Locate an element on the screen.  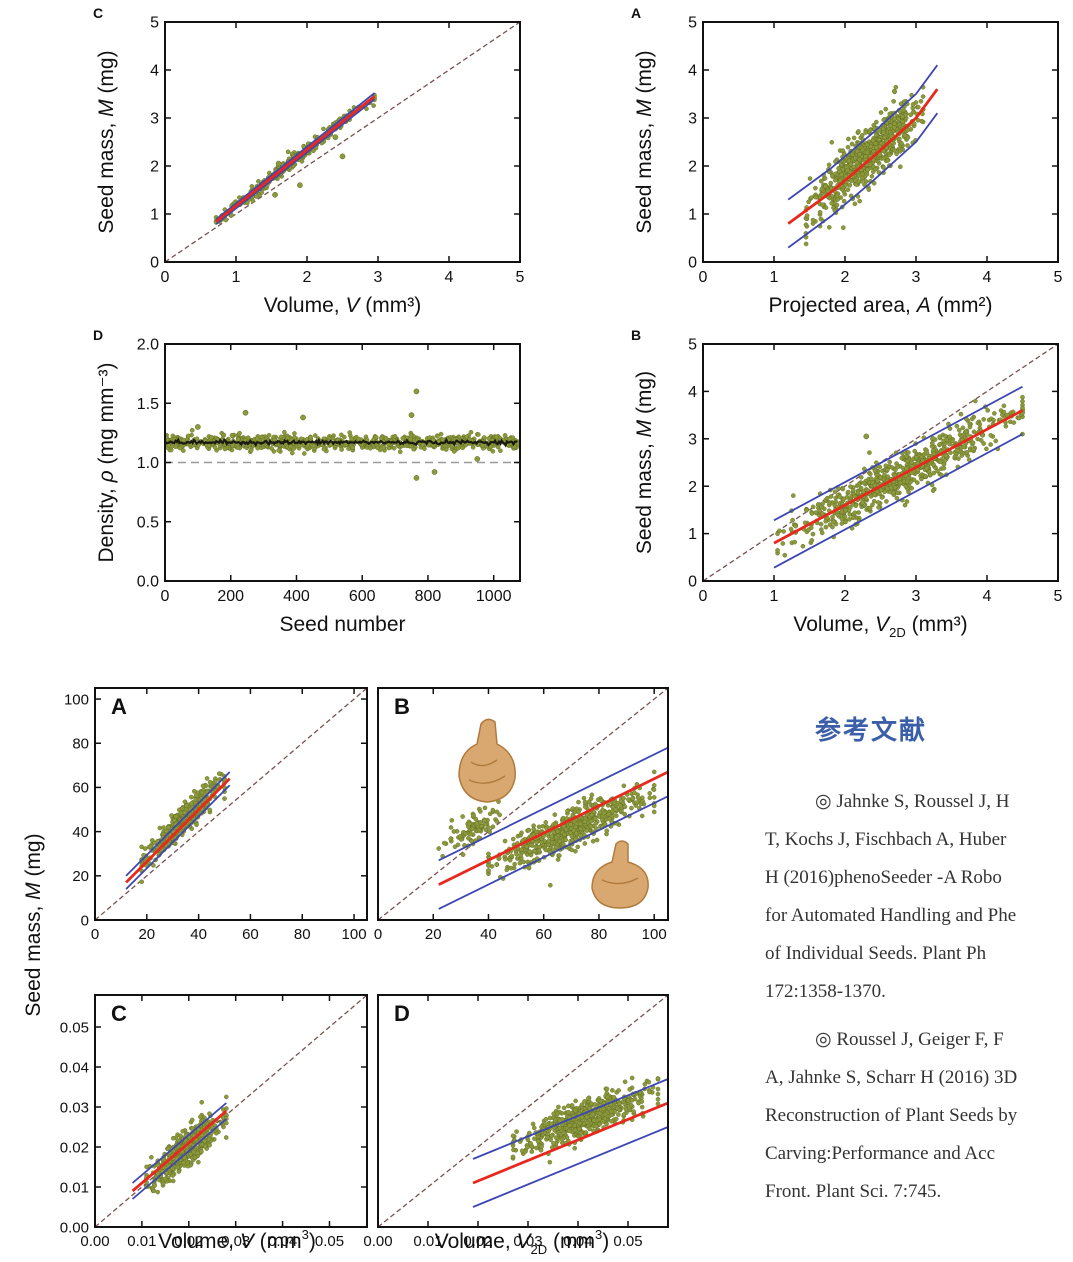
y-tick-label: 100 is located at coordinates (76, 699).